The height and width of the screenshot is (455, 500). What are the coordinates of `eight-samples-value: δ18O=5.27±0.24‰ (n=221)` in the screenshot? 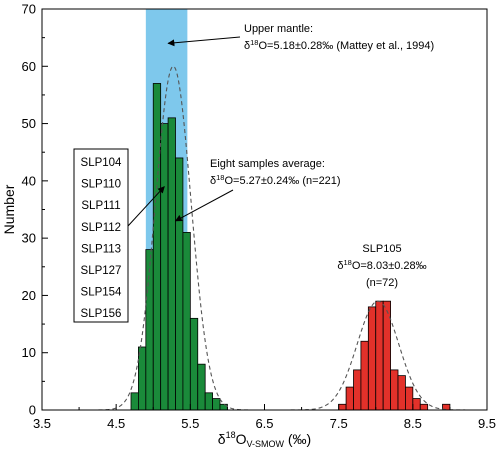 It's located at (275, 180).